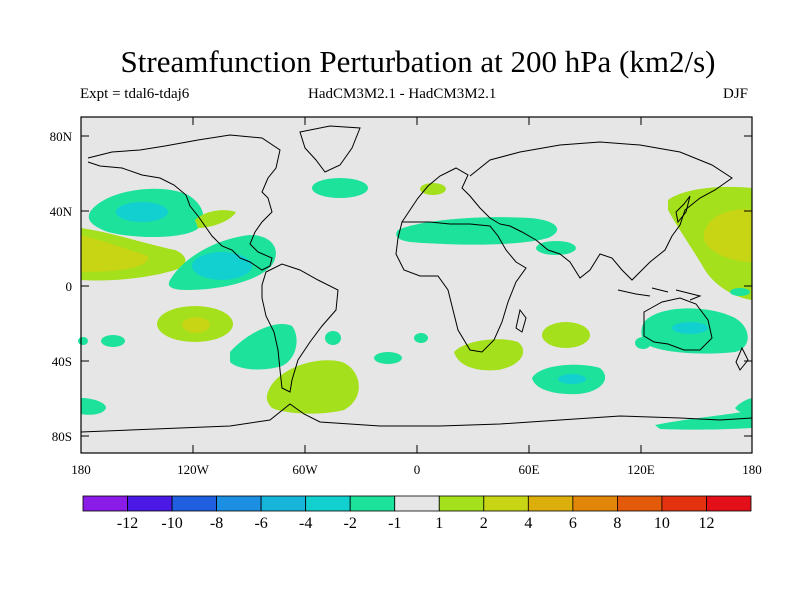  I want to click on lon-tick-label: 0, so click(417, 469).